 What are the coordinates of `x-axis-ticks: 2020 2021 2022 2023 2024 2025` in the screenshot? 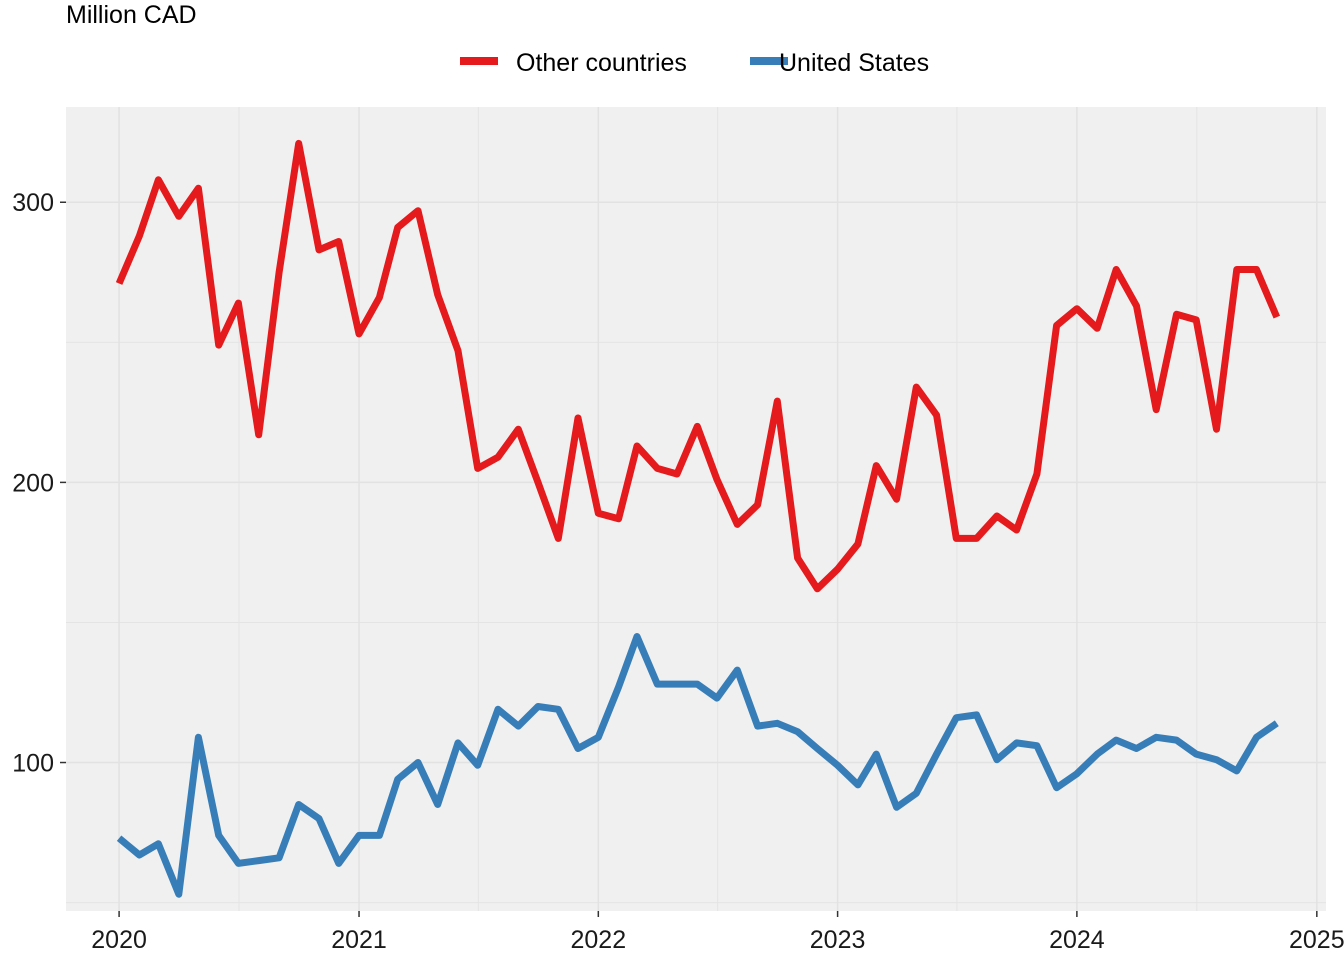 It's located at (717, 932).